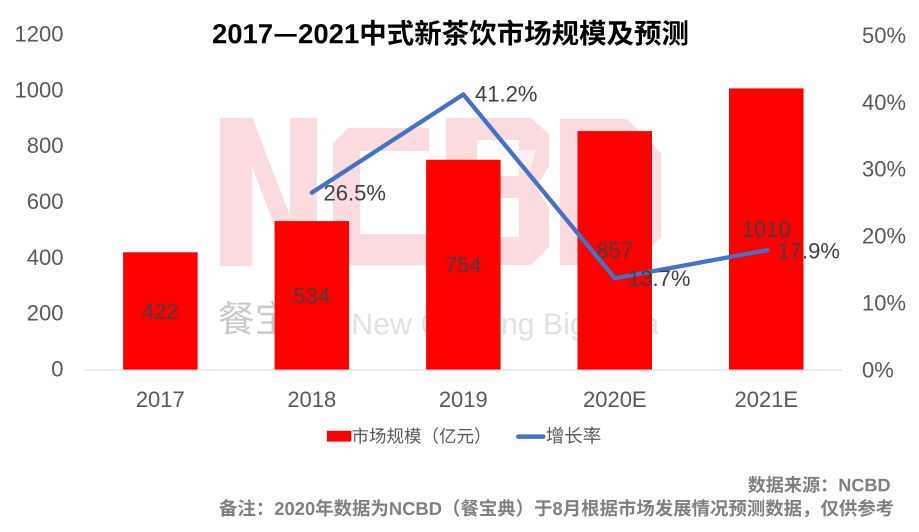  I want to click on svg-text: 30%, so click(884, 169).